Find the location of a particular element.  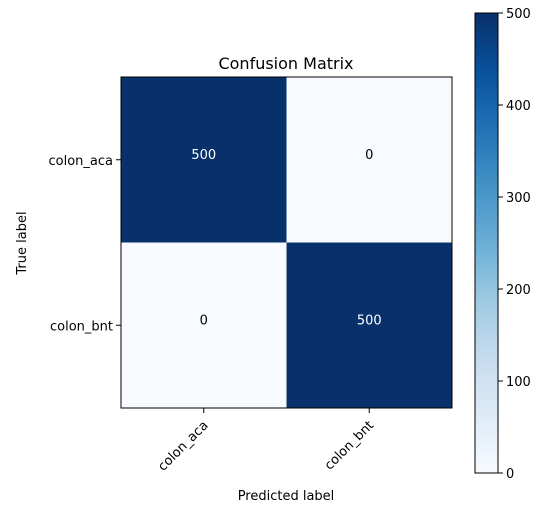

x-axis-ticks: colon_aca colon_bnt is located at coordinates (266, 441).